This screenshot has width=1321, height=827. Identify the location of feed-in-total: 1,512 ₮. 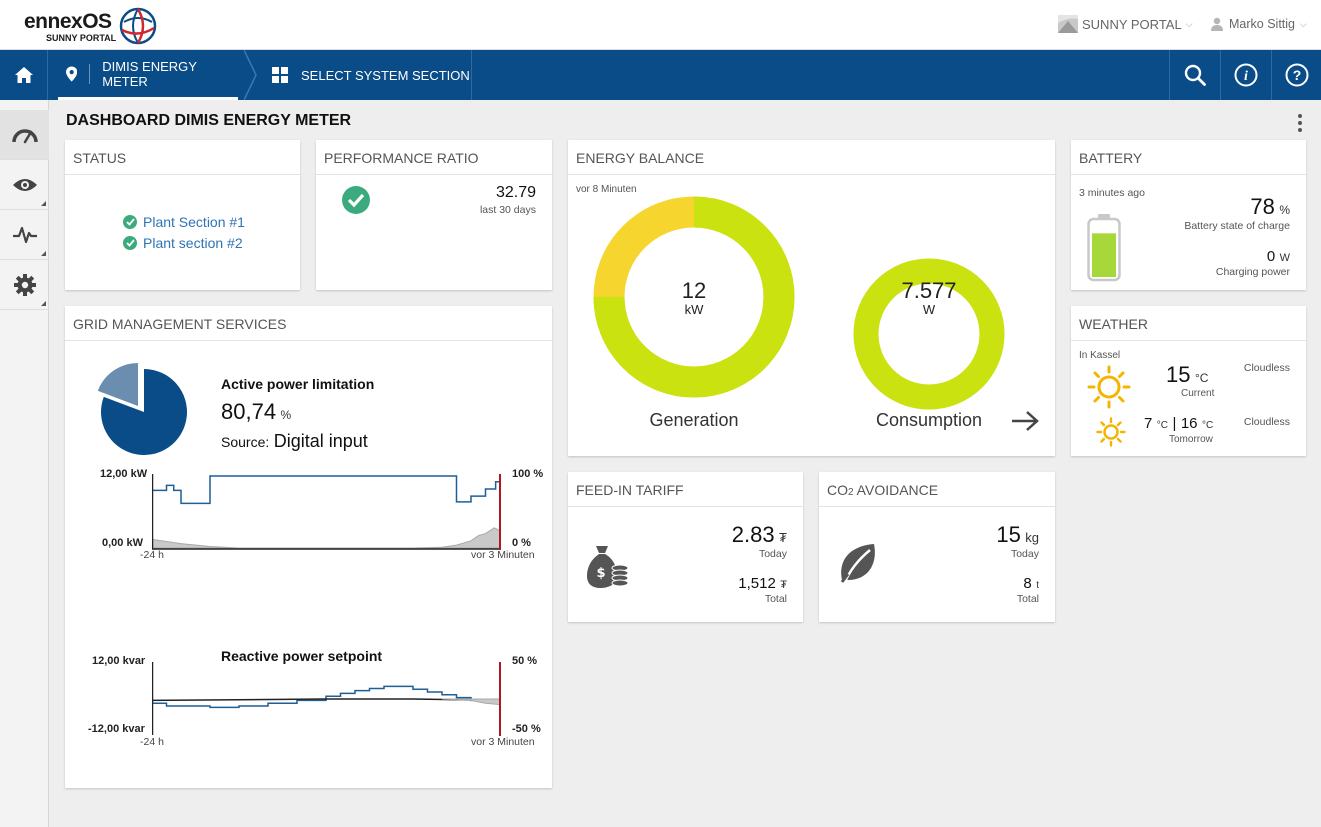
(762, 584).